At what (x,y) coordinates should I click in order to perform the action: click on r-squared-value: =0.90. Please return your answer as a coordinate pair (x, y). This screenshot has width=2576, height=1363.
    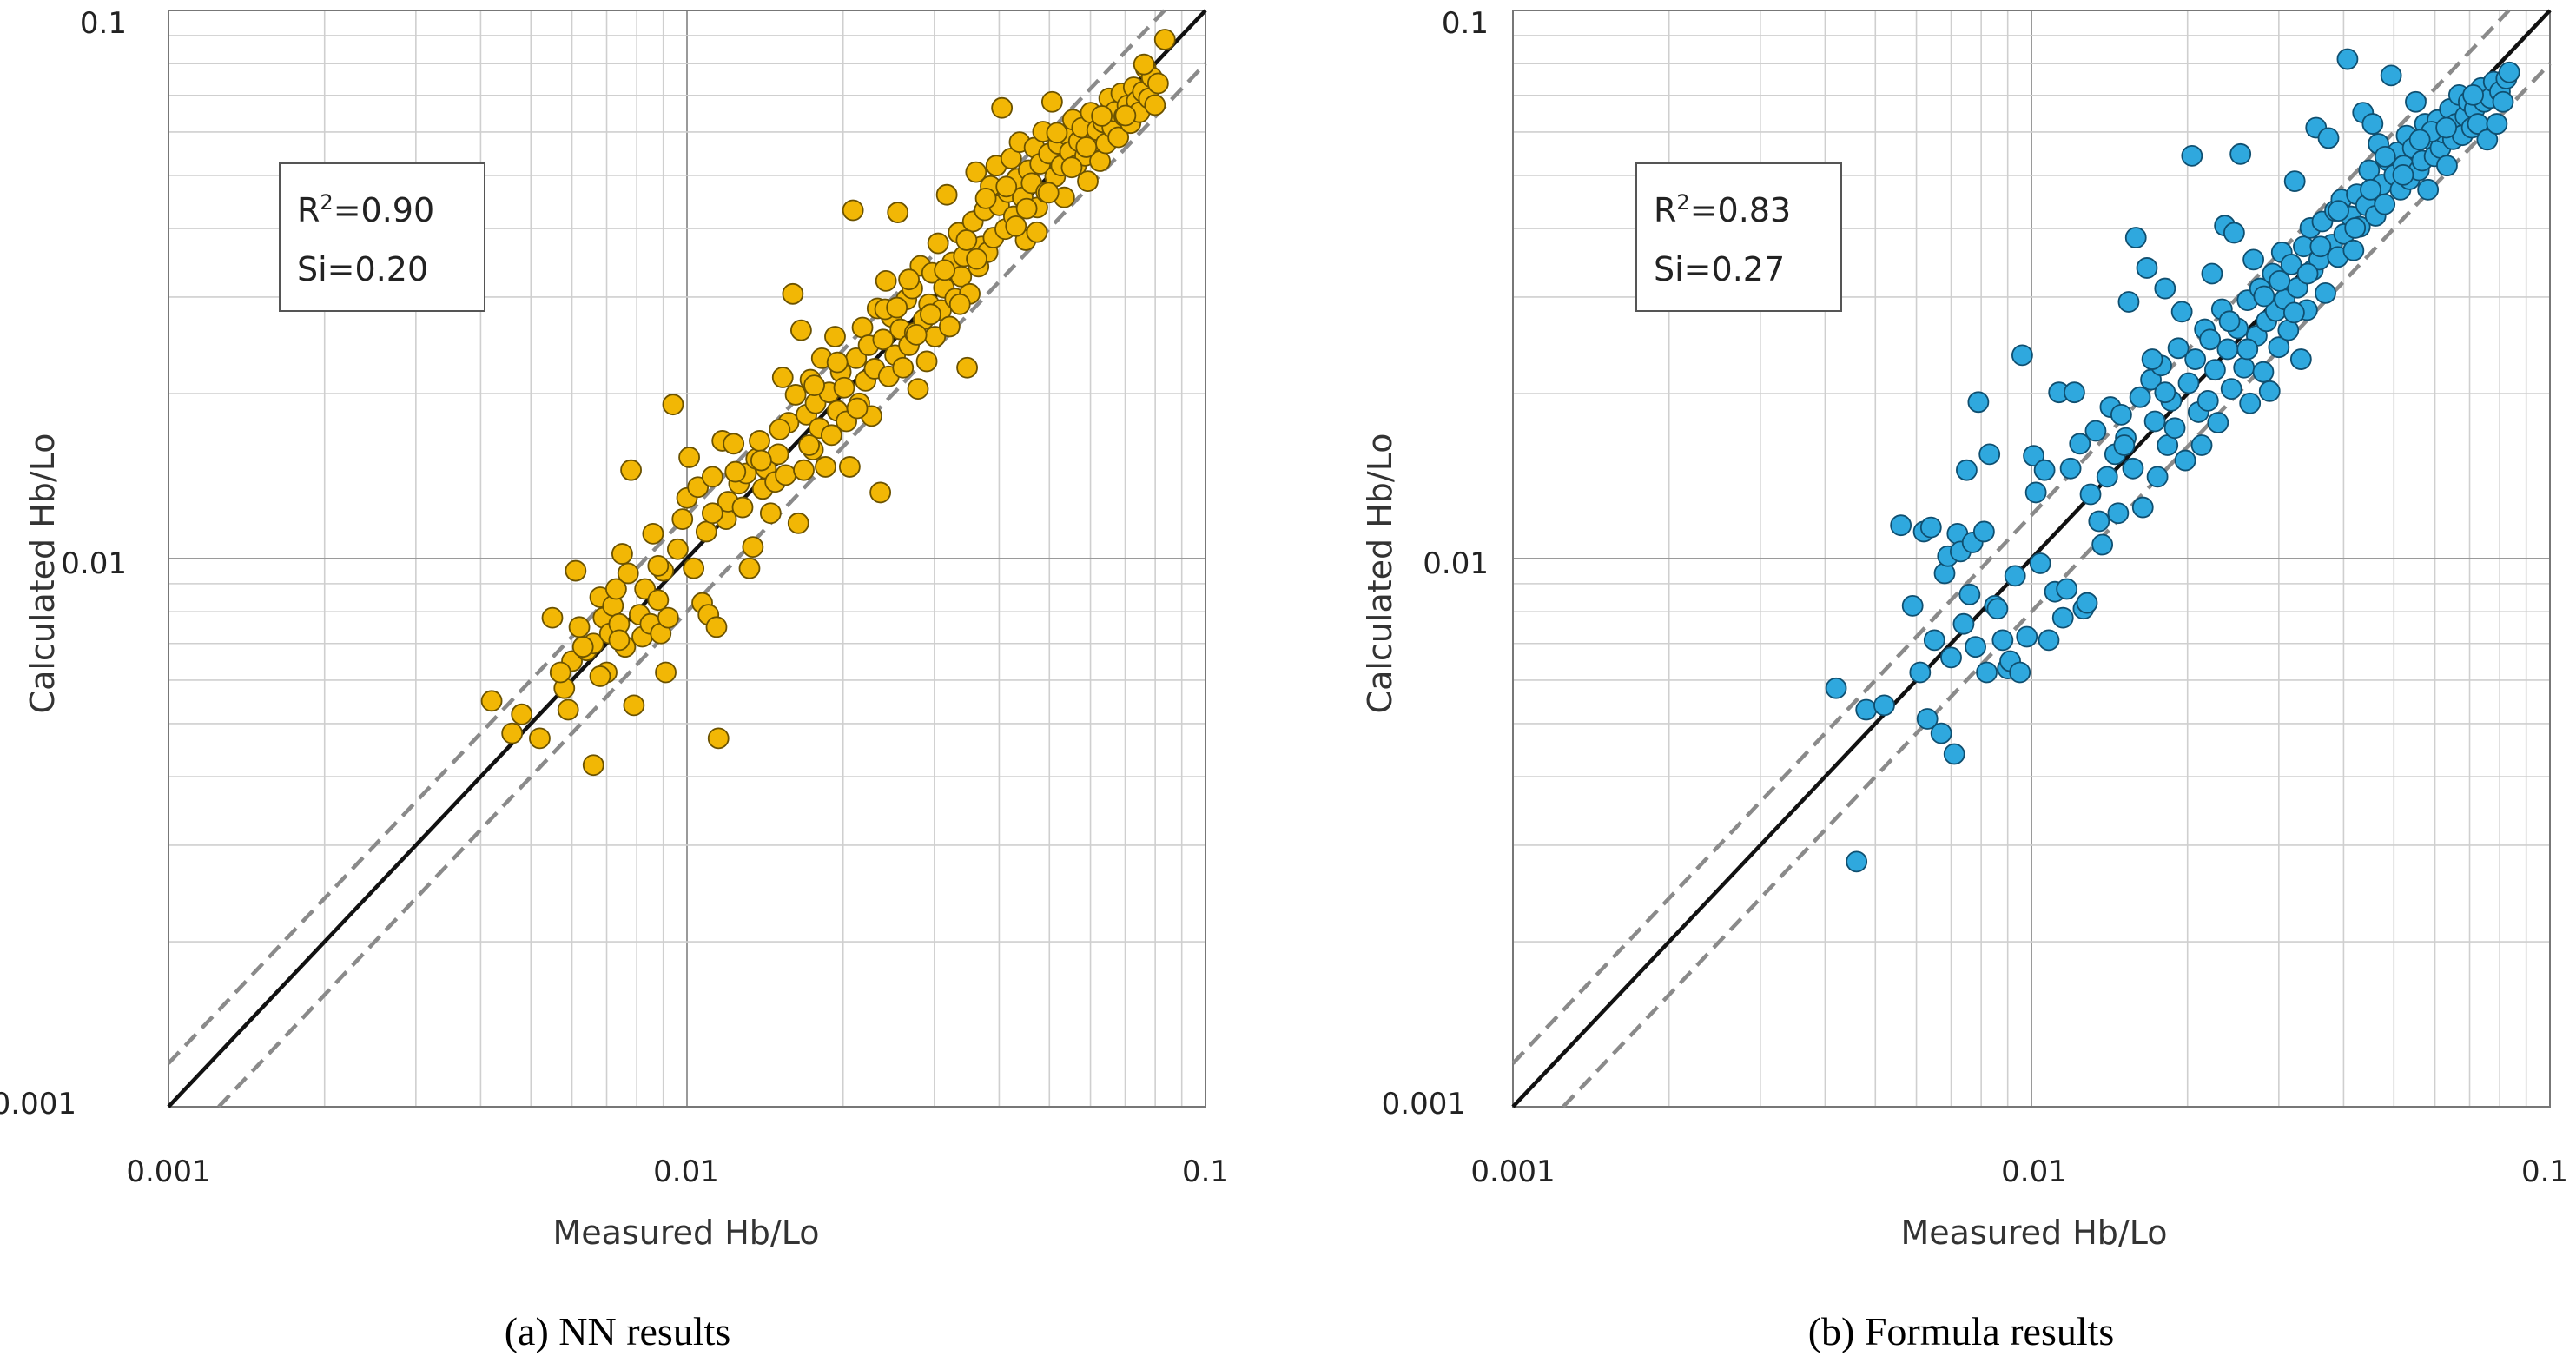
    Looking at the image, I should click on (384, 210).